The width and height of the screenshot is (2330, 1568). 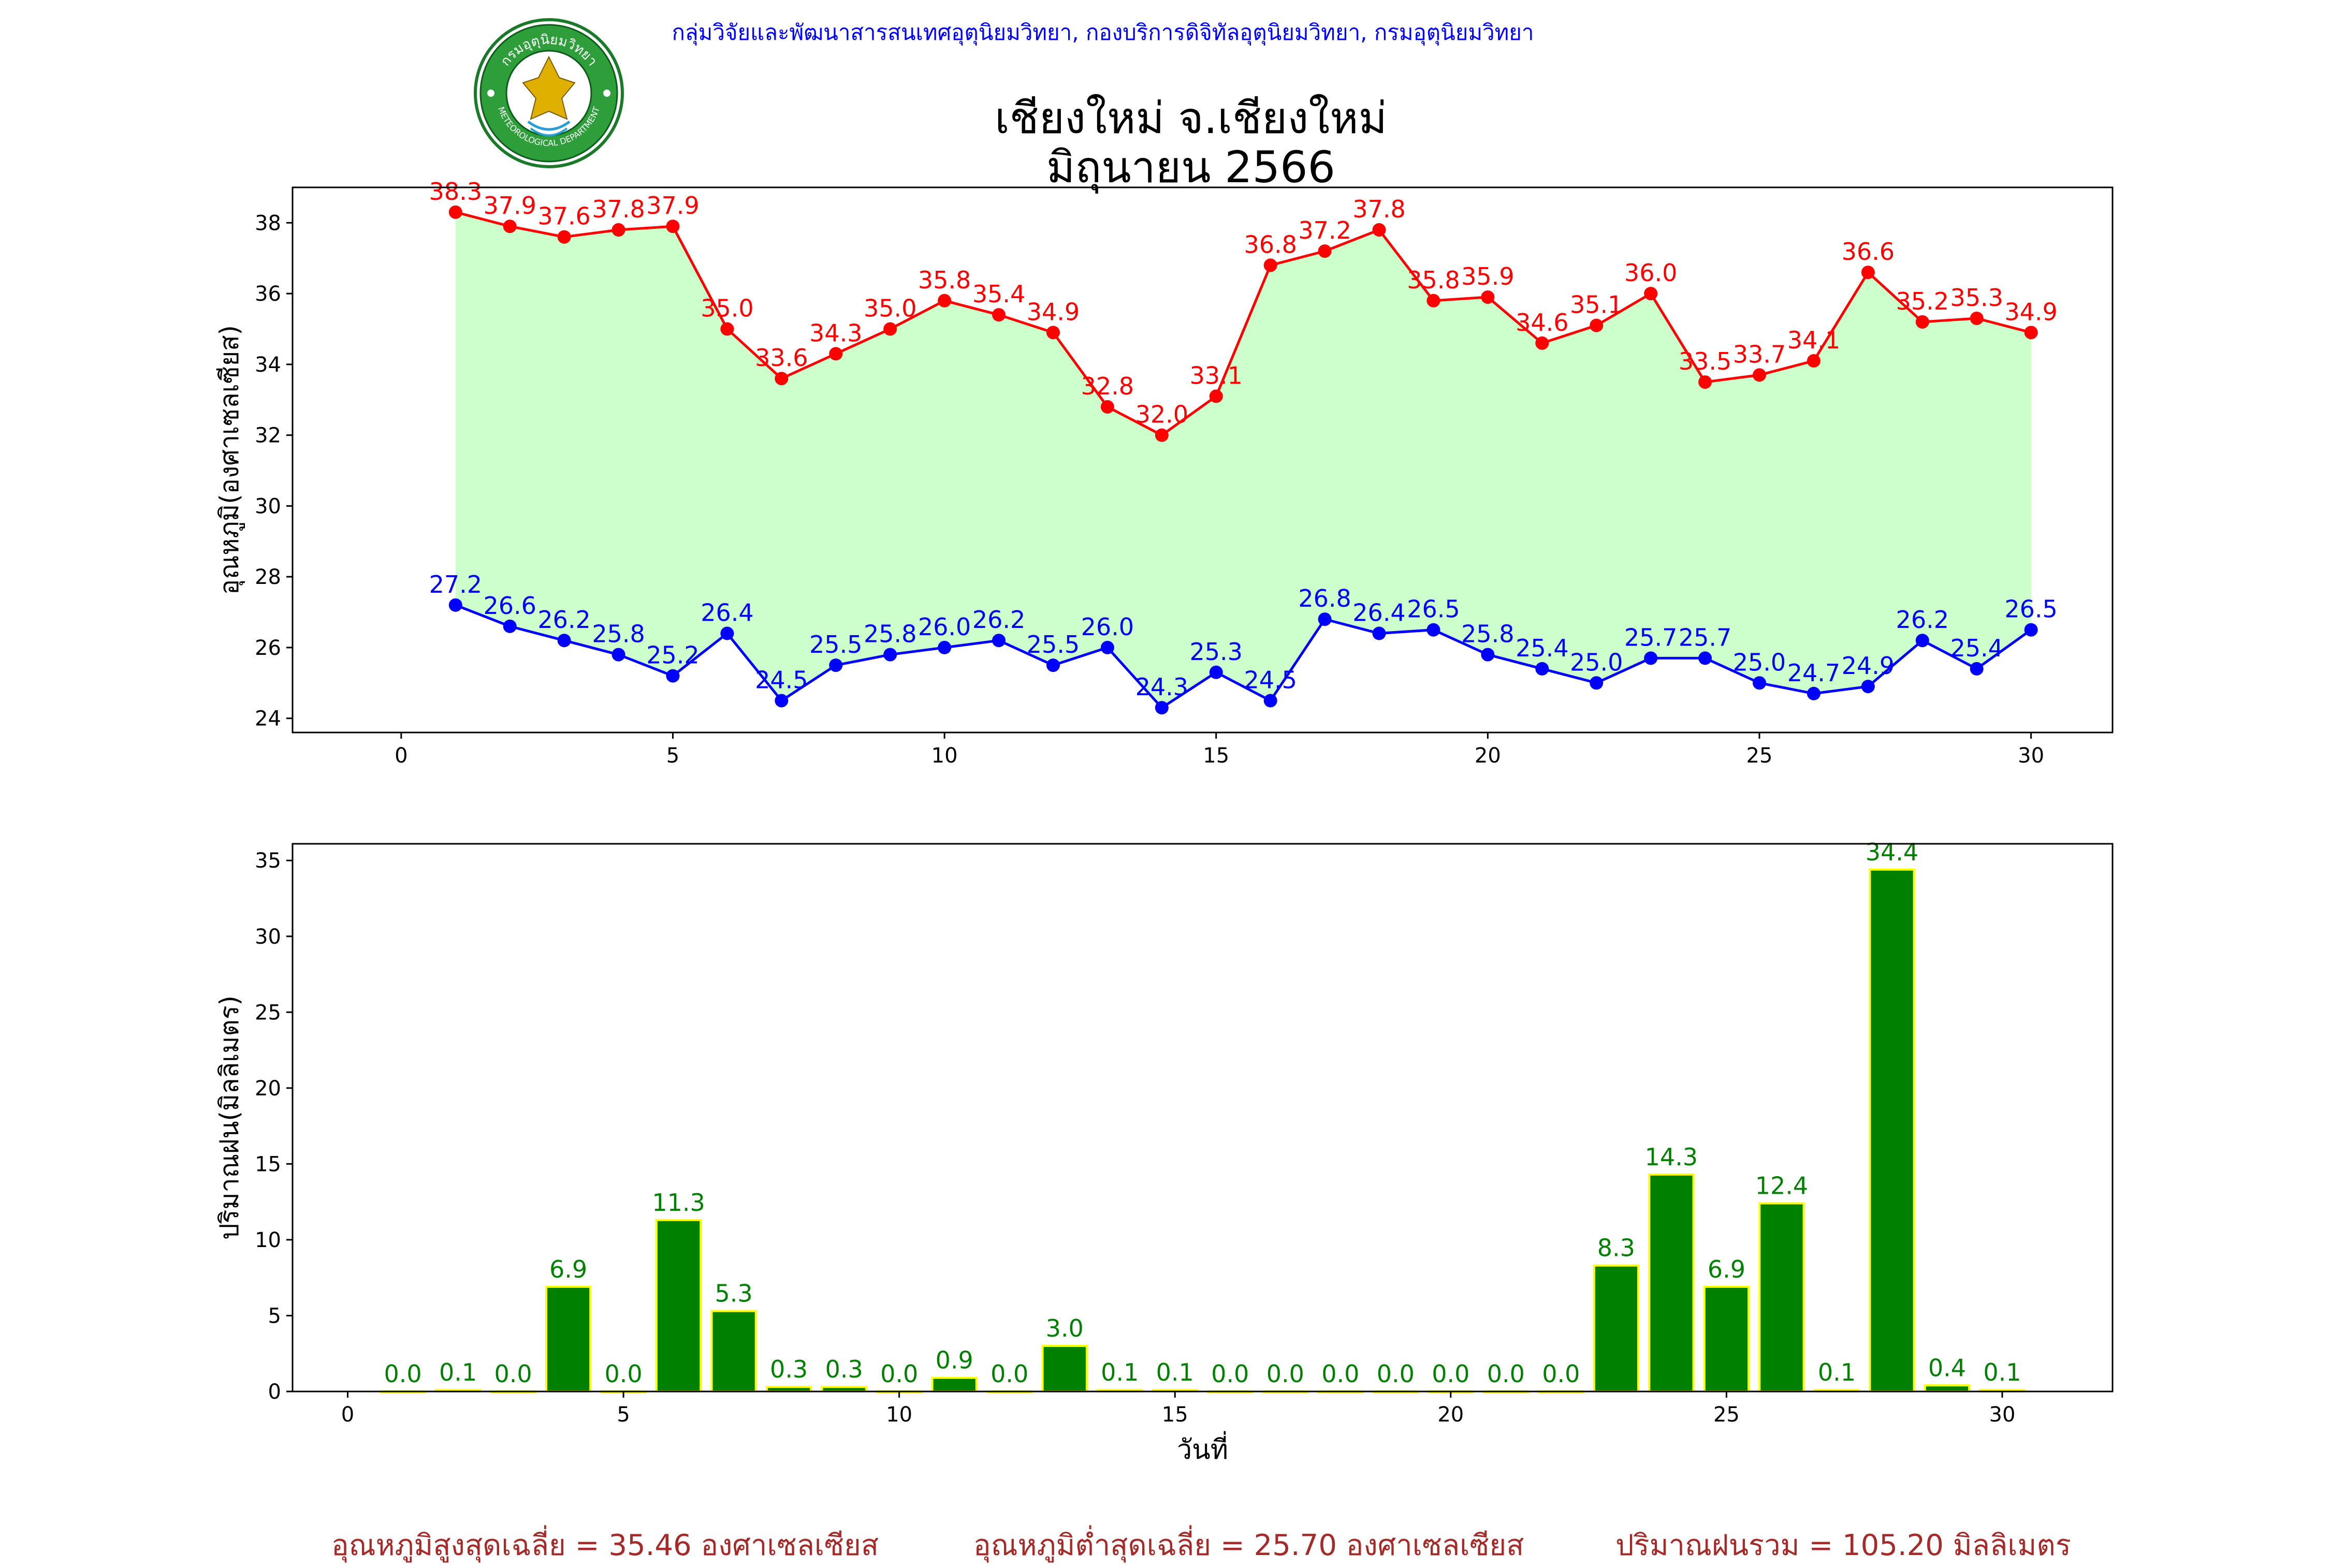 I want to click on rain-y-tick-label: 25, so click(x=268, y=1012).